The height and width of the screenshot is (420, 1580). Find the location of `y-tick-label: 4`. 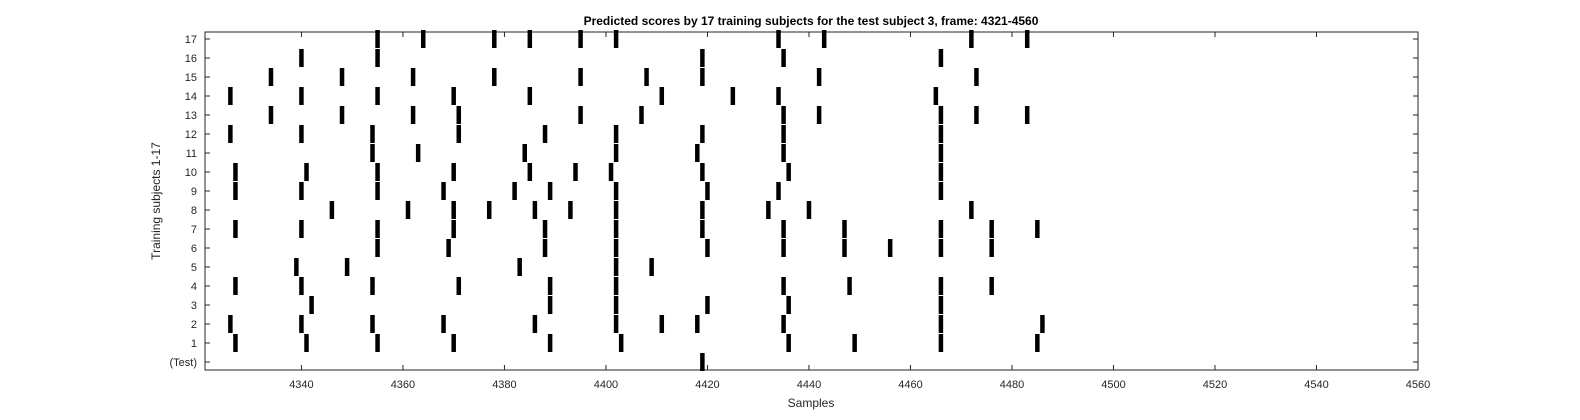

y-tick-label: 4 is located at coordinates (194, 287).